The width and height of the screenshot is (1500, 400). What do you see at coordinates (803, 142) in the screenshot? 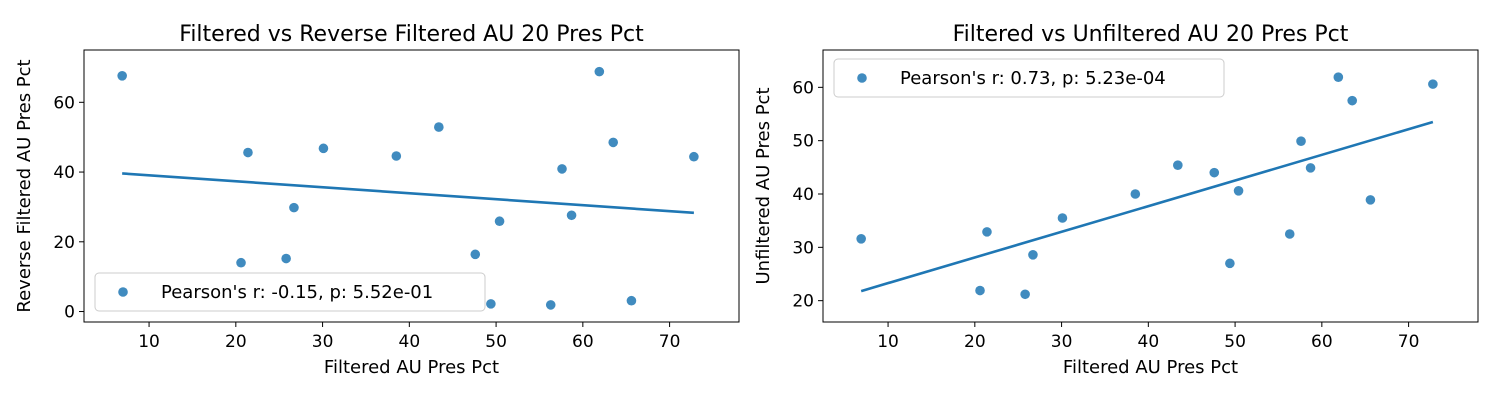
I see `y-tick-label: 50` at bounding box center [803, 142].